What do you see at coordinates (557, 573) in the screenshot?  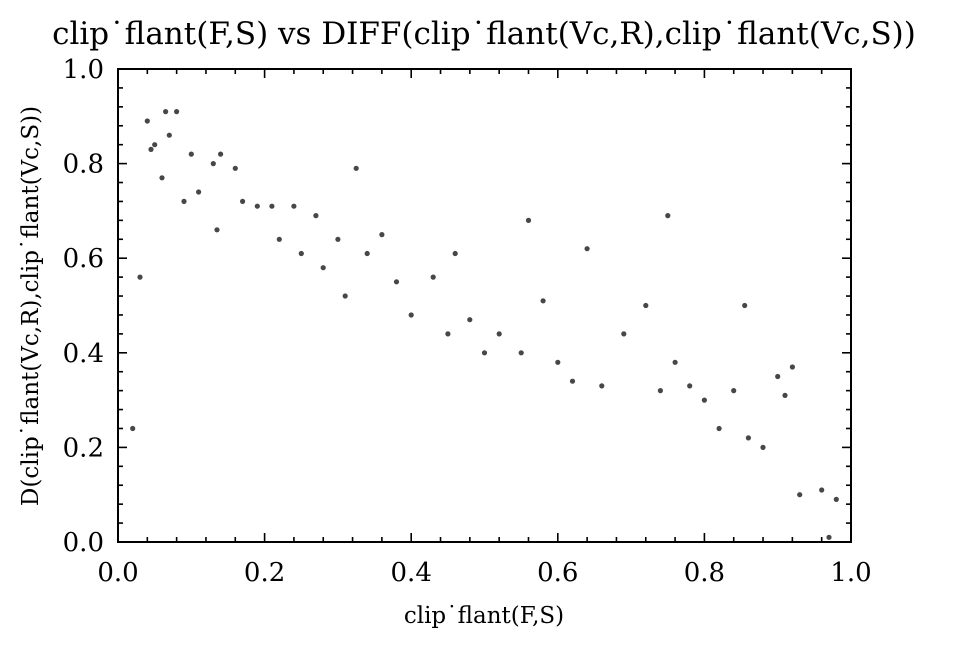 I see `x-tick-label: 0.6` at bounding box center [557, 573].